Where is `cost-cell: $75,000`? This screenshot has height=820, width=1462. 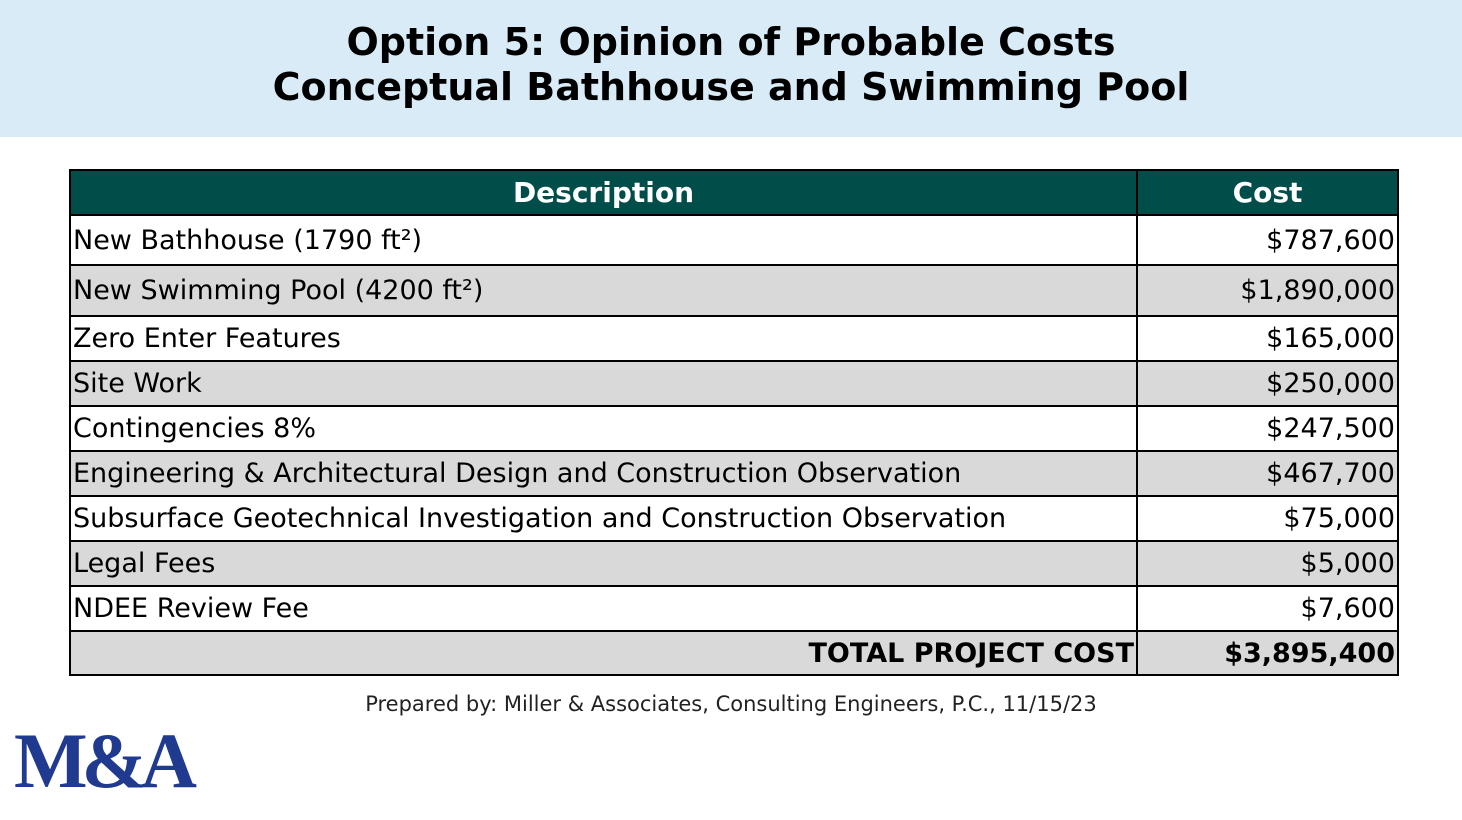
cost-cell: $75,000 is located at coordinates (1267, 518).